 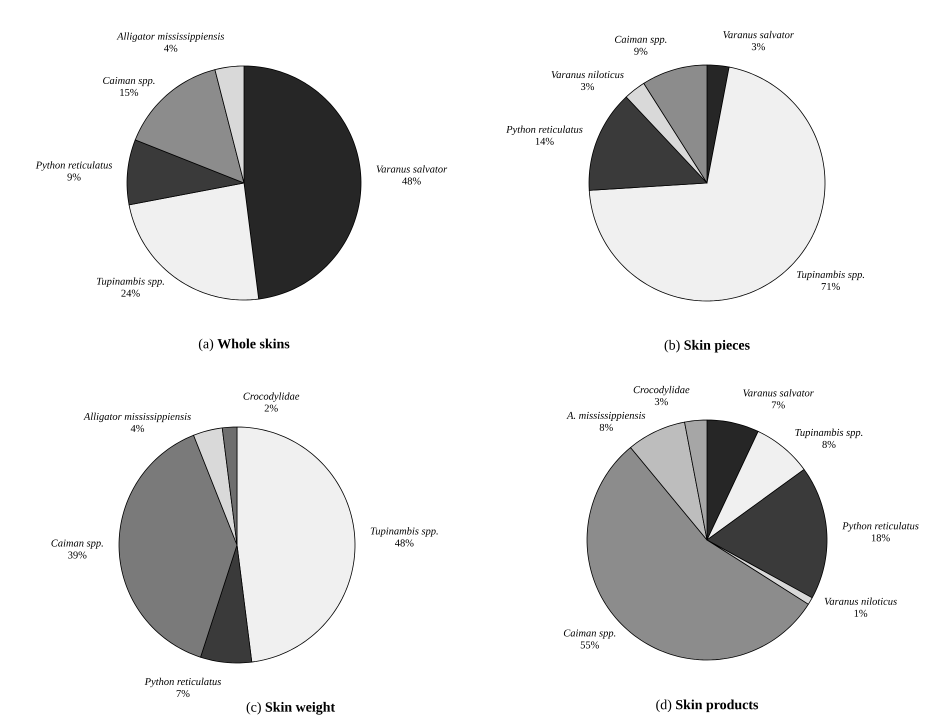 What do you see at coordinates (707, 346) in the screenshot?
I see `text: (b) Skin pieces` at bounding box center [707, 346].